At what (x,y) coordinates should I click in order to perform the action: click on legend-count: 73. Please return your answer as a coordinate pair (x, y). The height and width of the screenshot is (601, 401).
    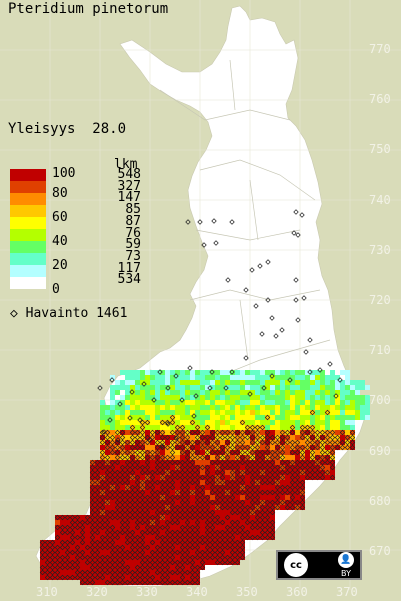
    Looking at the image, I should click on (133, 256).